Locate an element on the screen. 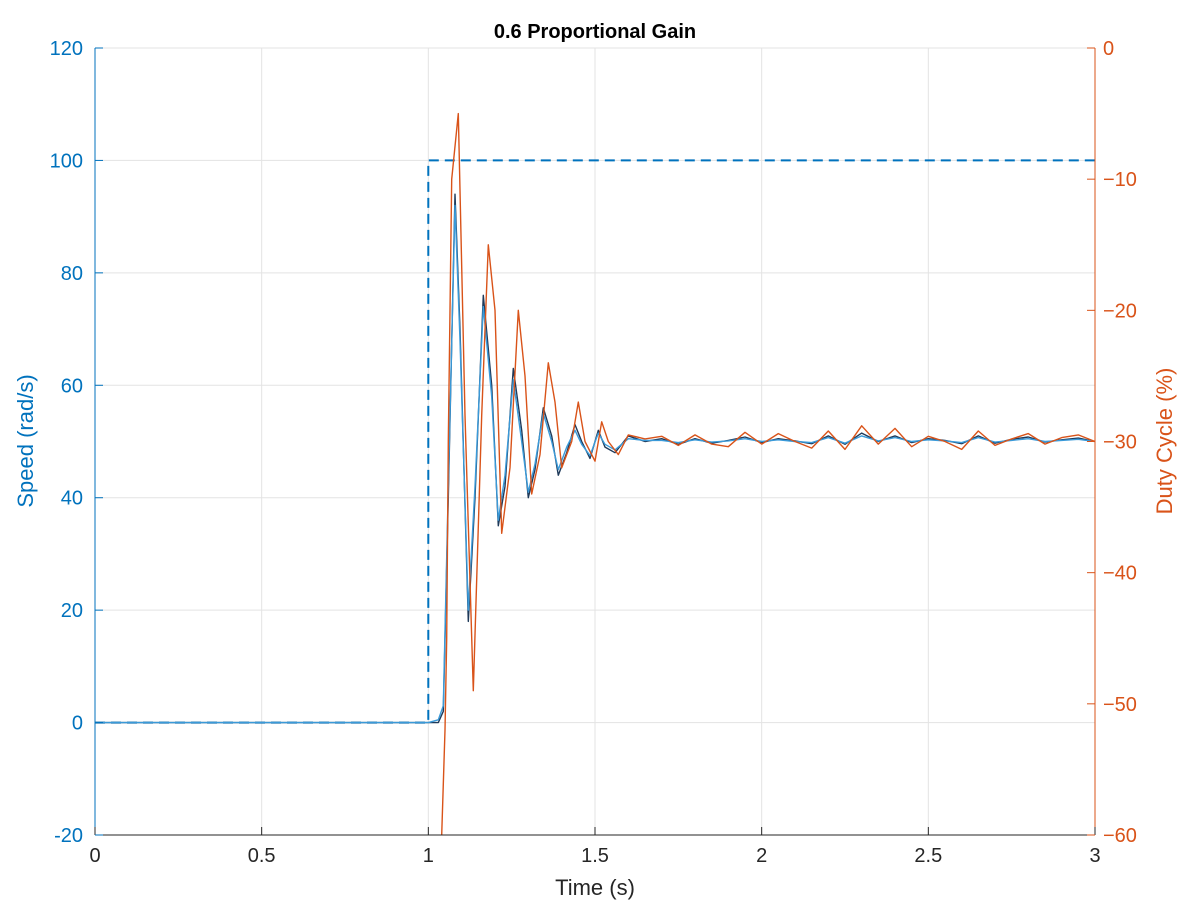  y-axis-right-label: Duty Cycle (%) is located at coordinates (1164, 441).